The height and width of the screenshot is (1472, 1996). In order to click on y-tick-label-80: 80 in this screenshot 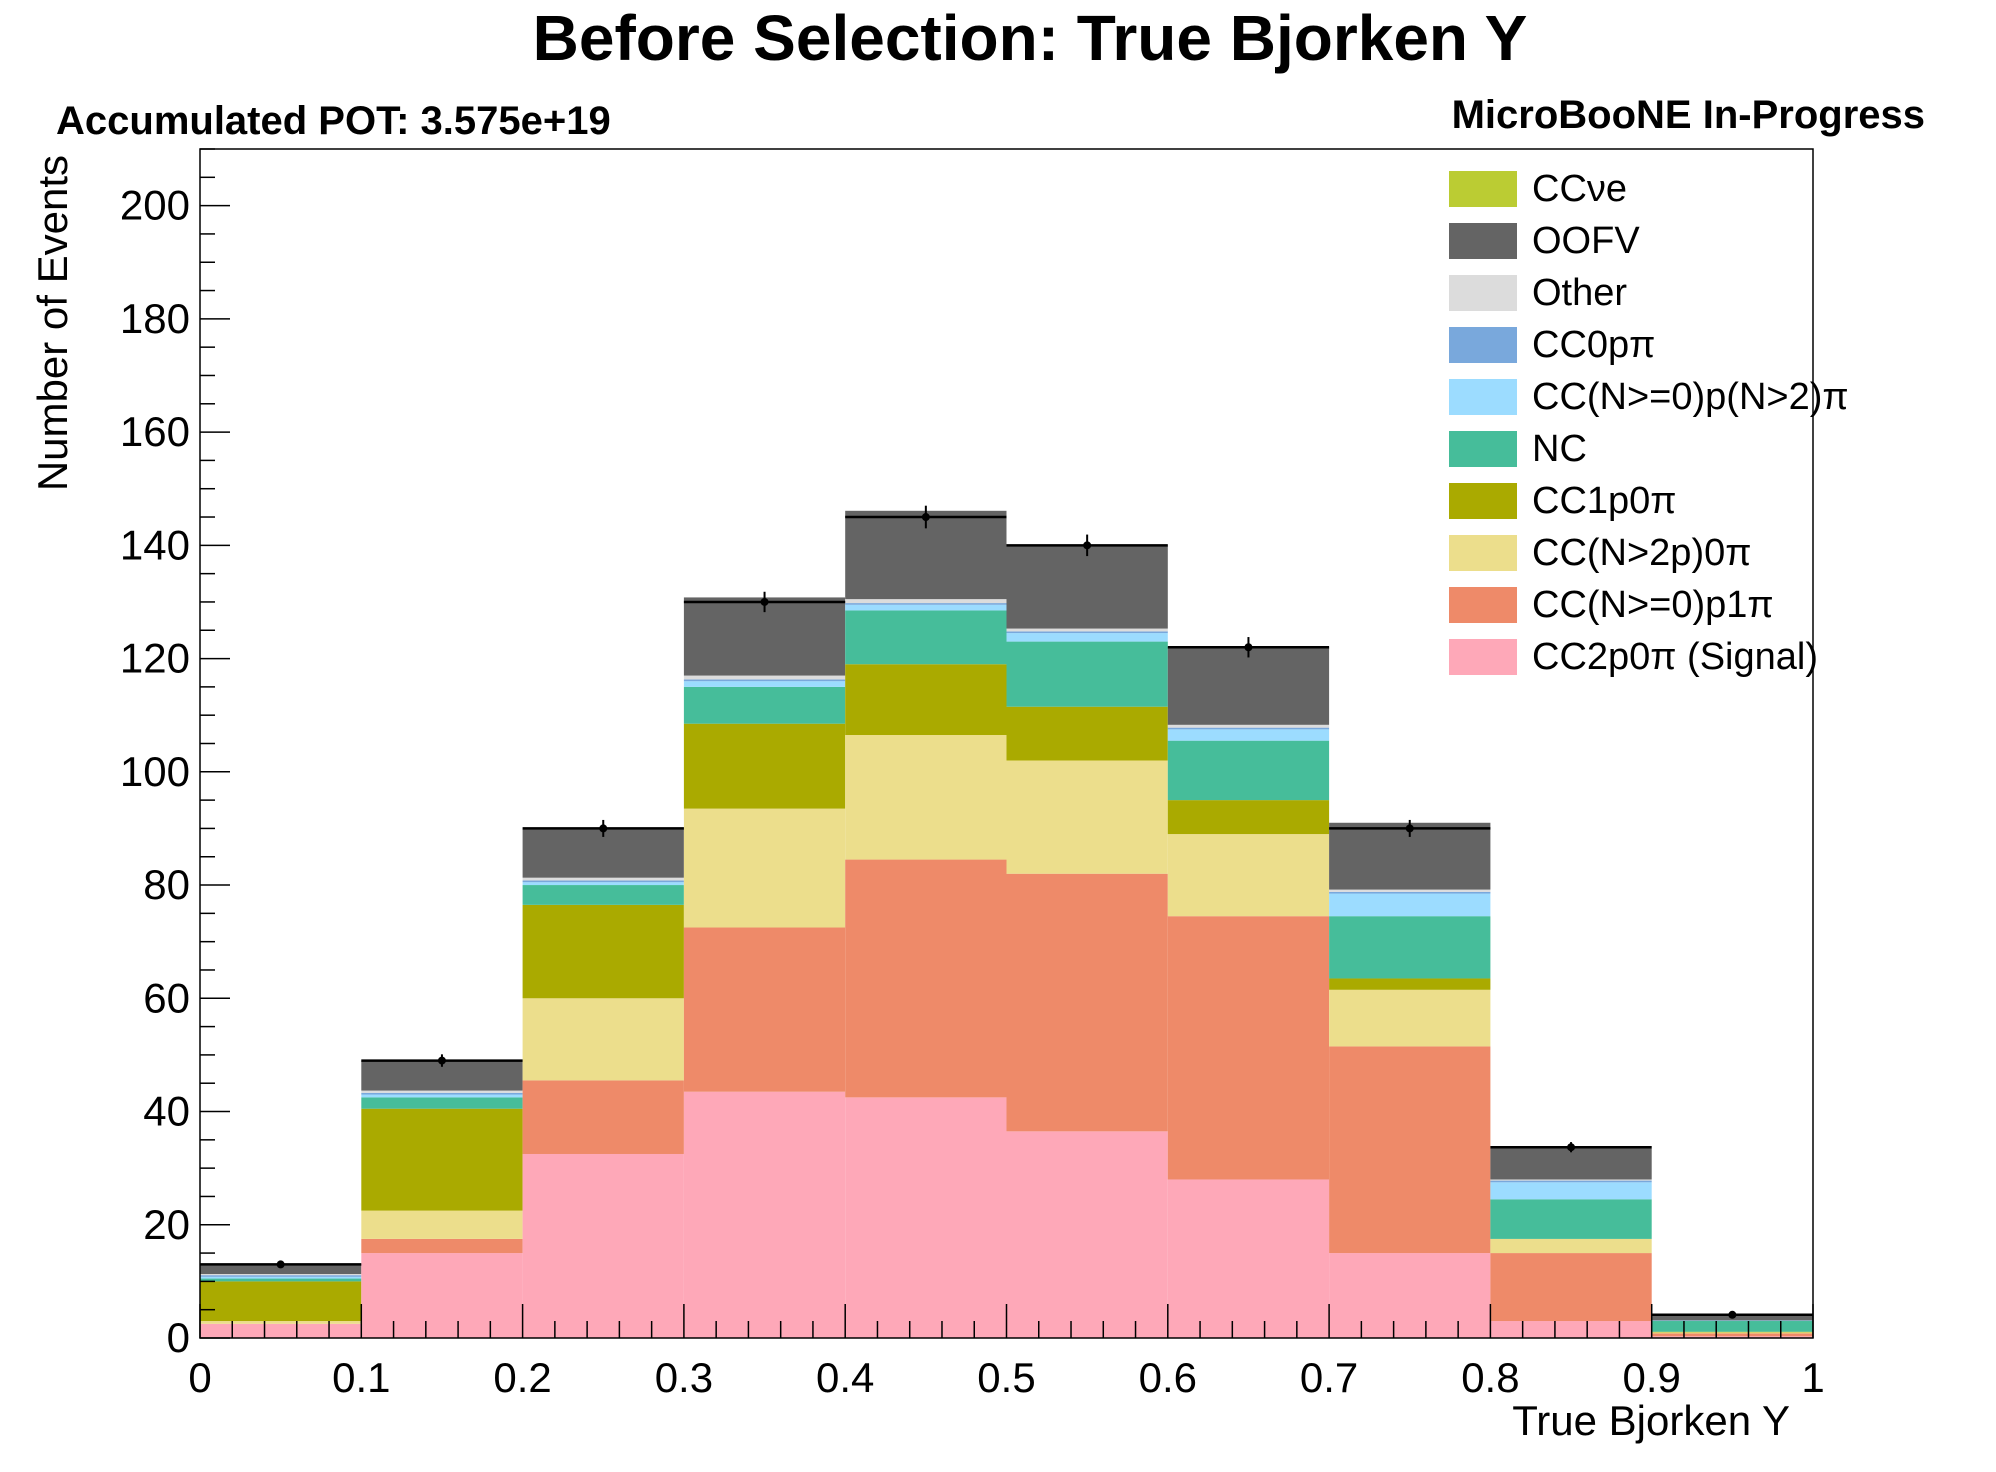, I will do `click(166, 884)`.